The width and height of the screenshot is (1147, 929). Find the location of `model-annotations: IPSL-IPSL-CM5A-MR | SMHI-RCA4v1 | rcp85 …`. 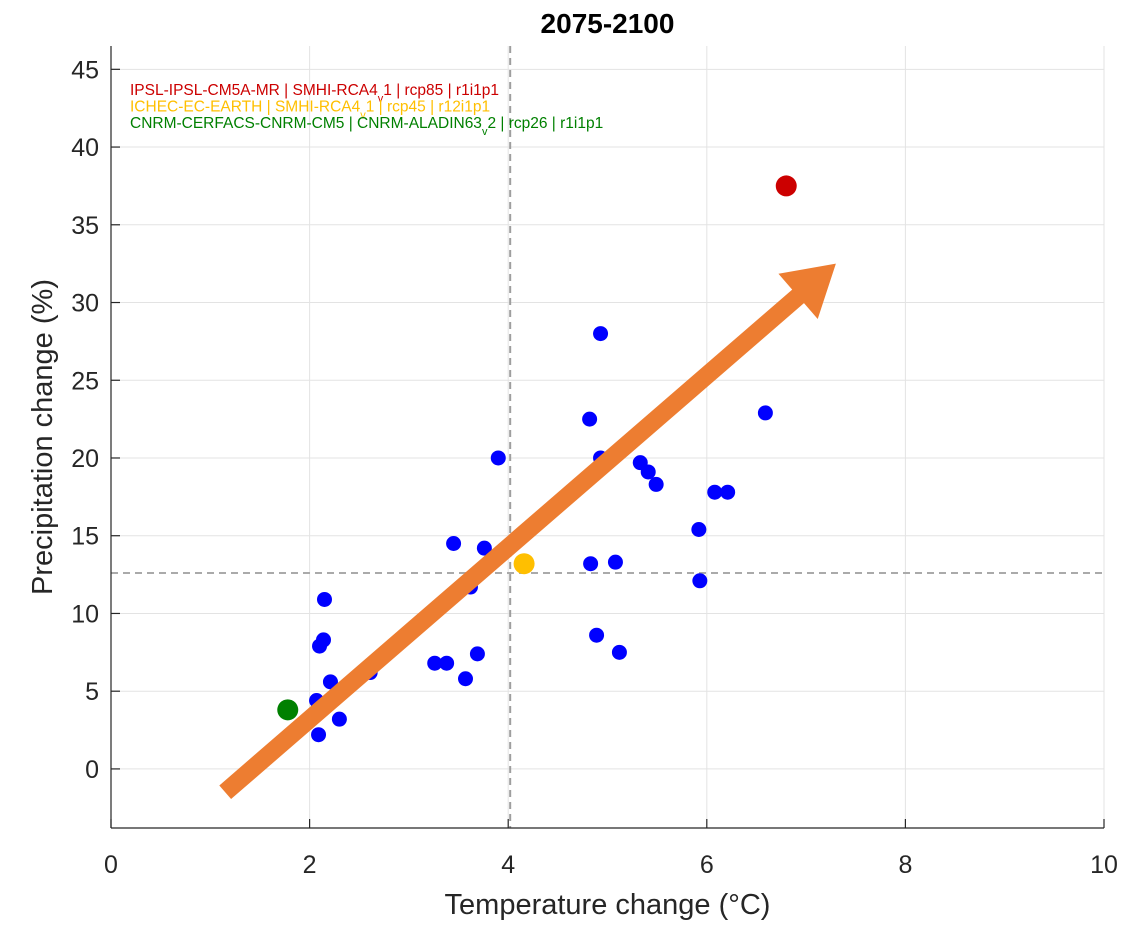

model-annotations: IPSL-IPSL-CM5A-MR | SMHI-RCA4v1 | rcp85 … is located at coordinates (366, 110).